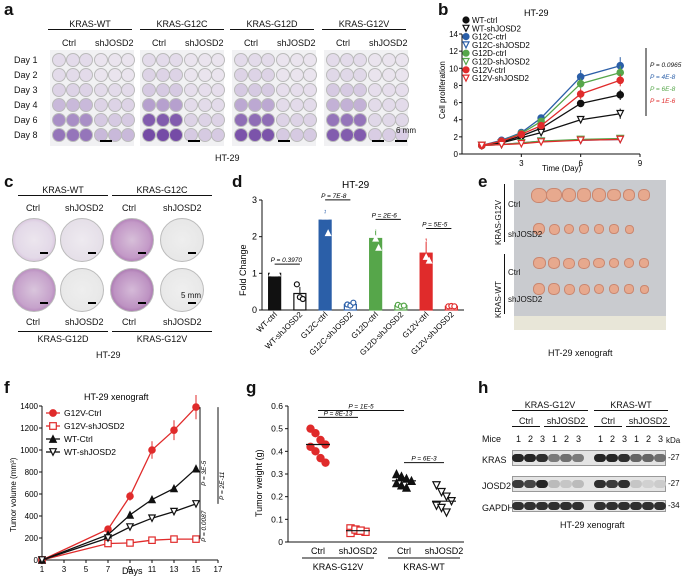 The width and height of the screenshot is (685, 578). I want to click on x-tick-label: 17, so click(218, 569).